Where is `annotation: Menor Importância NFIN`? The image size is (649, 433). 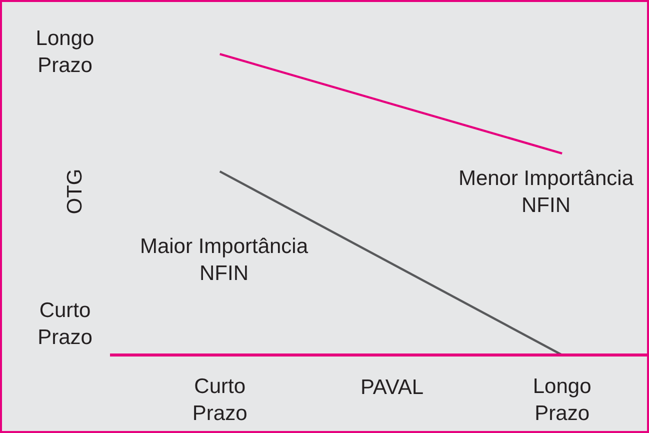 annotation: Menor Importância NFIN is located at coordinates (546, 192).